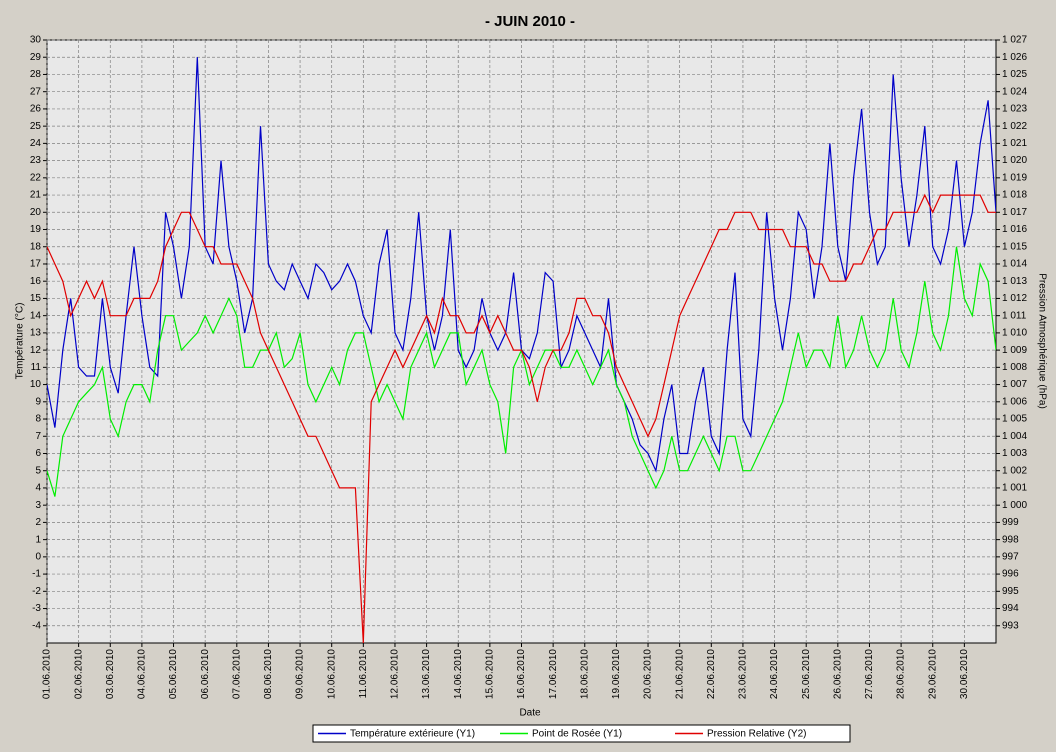 This screenshot has width=1056, height=752. I want to click on y-tick-label: 3, so click(38, 505).